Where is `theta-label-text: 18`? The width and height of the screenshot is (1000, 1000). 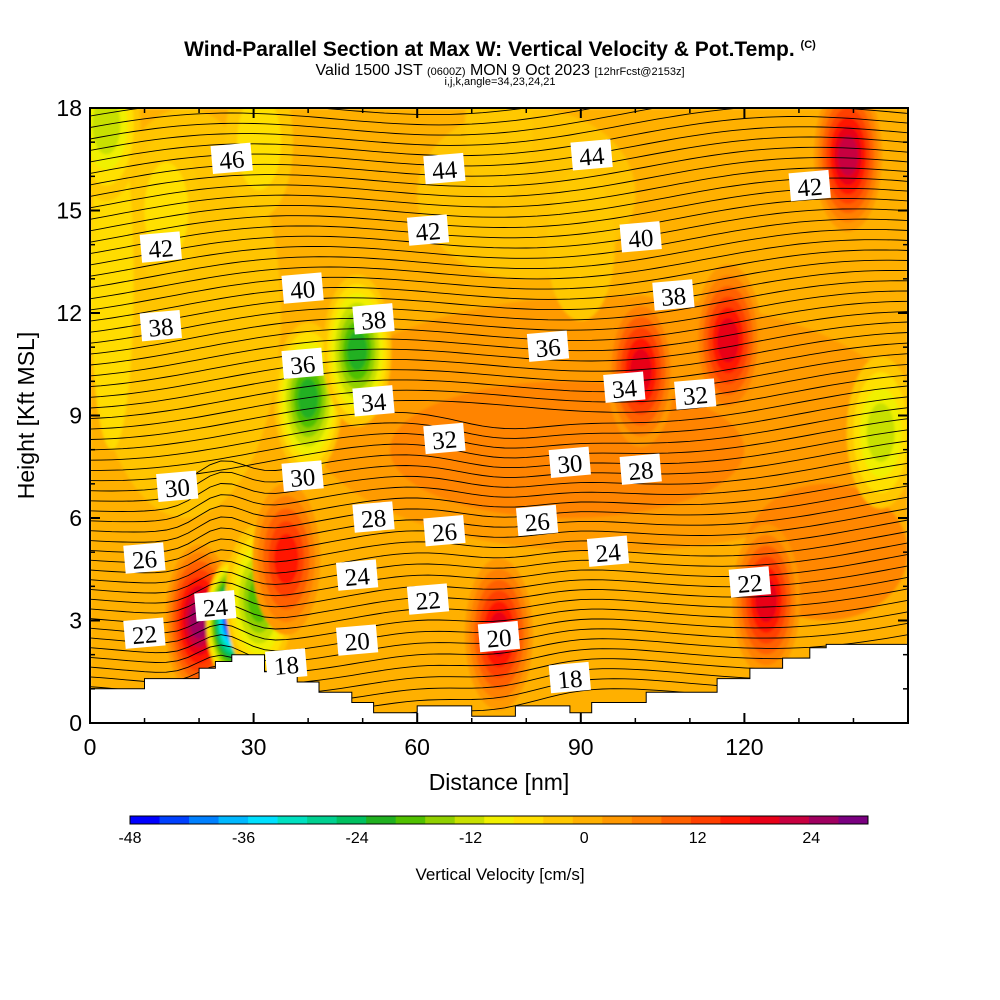 theta-label-text: 18 is located at coordinates (286, 666).